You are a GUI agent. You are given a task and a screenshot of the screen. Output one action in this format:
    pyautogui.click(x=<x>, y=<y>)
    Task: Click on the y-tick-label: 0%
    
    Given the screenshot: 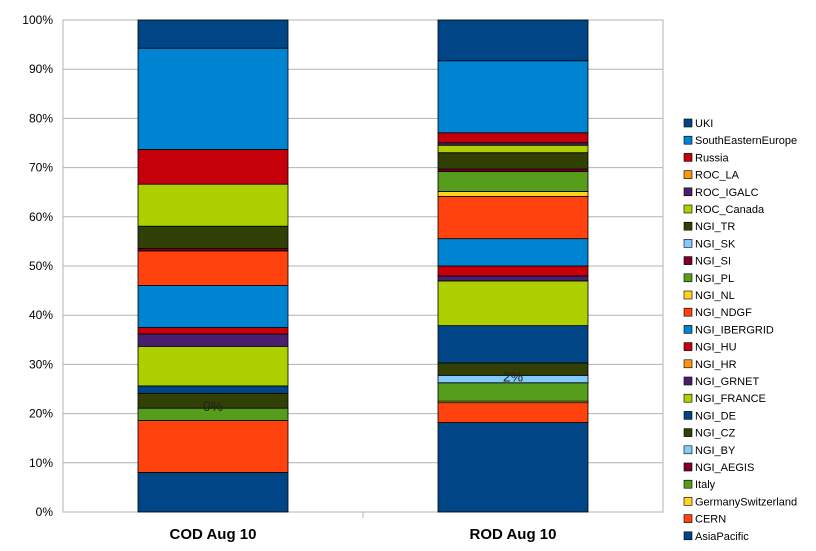 What is the action you would take?
    pyautogui.click(x=45, y=512)
    